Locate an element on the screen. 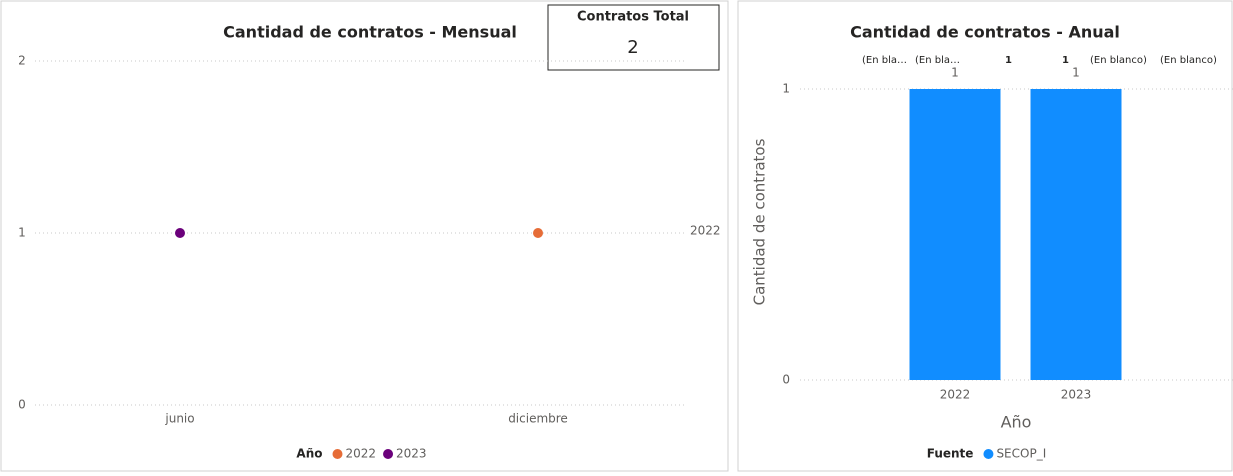  card is located at coordinates (633, 37).